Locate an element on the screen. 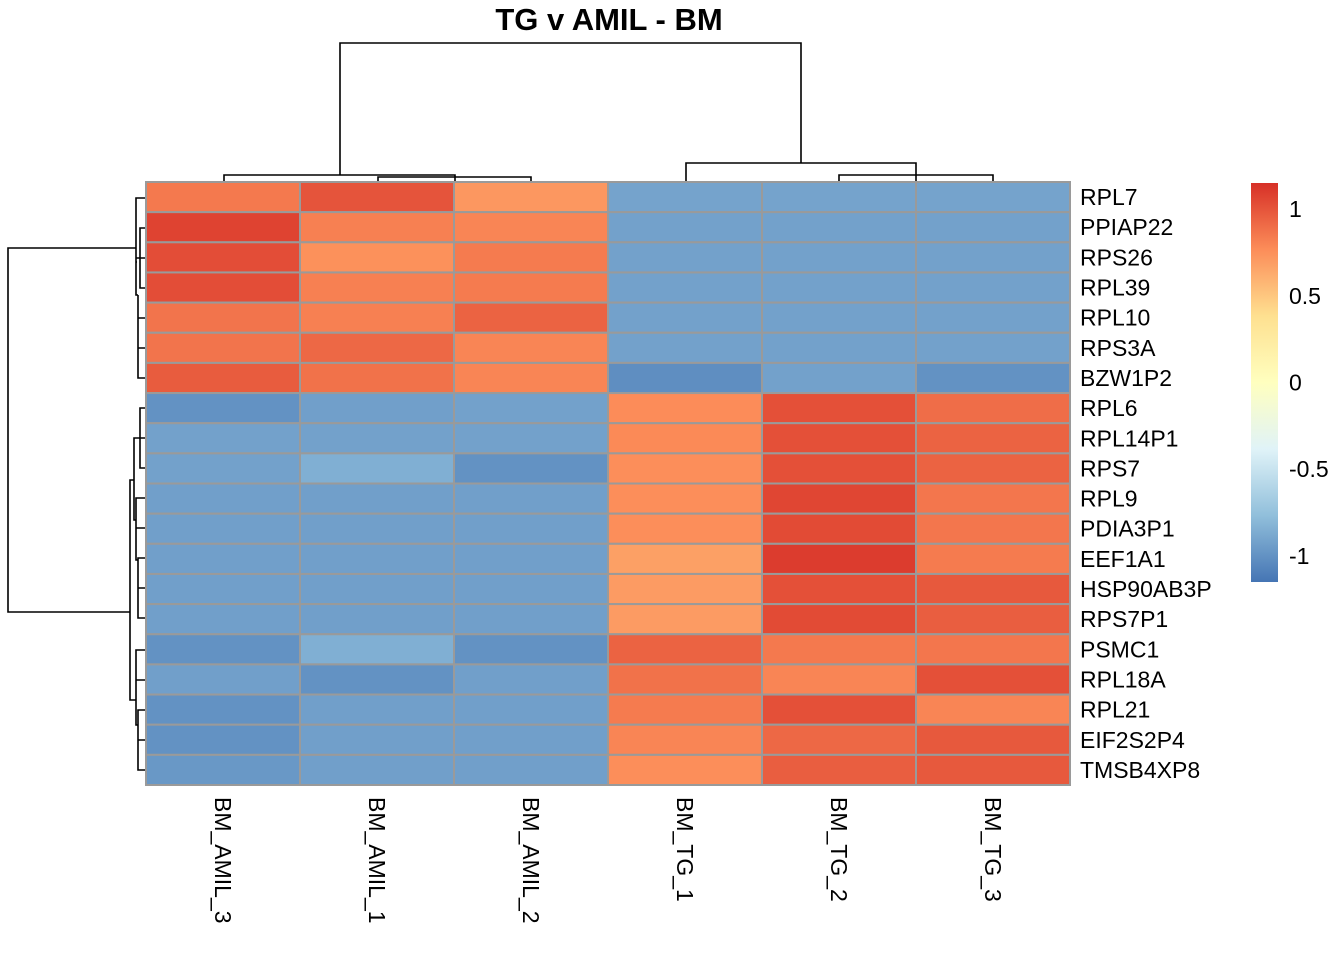 The height and width of the screenshot is (960, 1344). legend-tick-label: 0.5 is located at coordinates (1305, 296).